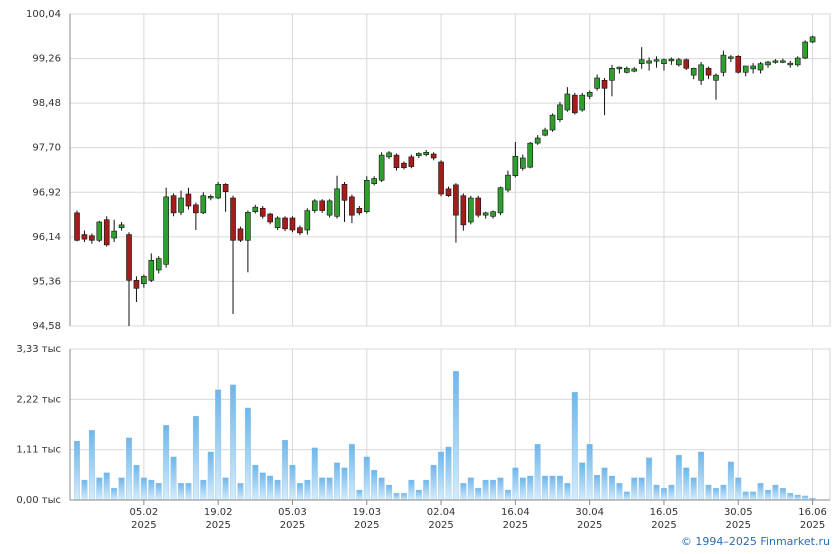 This screenshot has height=554, width=840. Describe the element at coordinates (38, 450) in the screenshot. I see `y-tick-label: 1,11 тыс` at that location.